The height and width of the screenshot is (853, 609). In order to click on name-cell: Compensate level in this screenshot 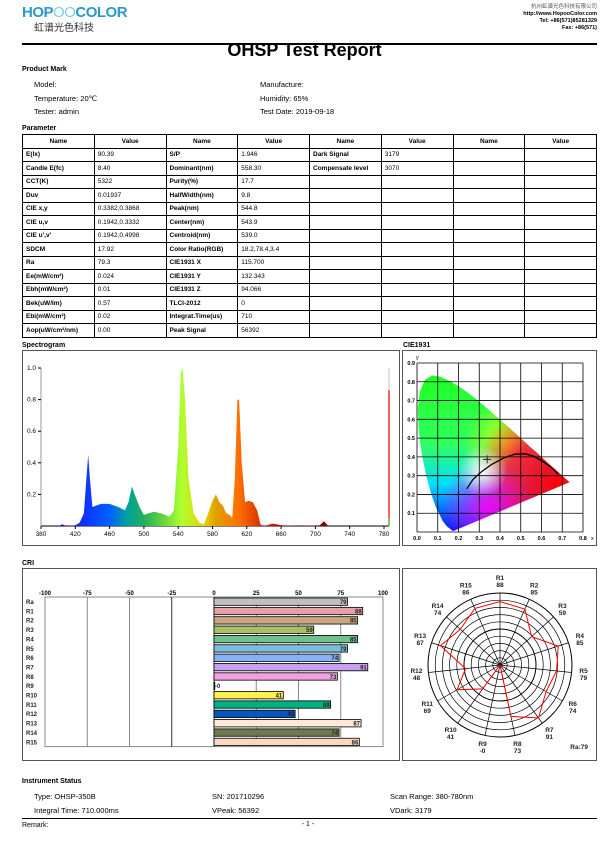, I will do `click(345, 168)`.